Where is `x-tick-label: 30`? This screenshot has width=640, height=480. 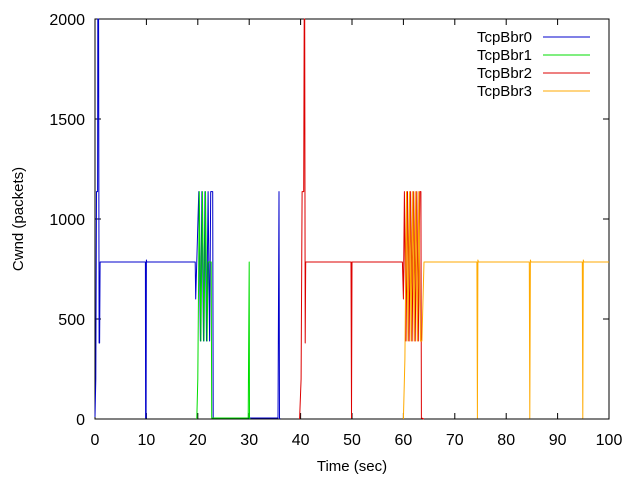 x-tick-label: 30 is located at coordinates (249, 440).